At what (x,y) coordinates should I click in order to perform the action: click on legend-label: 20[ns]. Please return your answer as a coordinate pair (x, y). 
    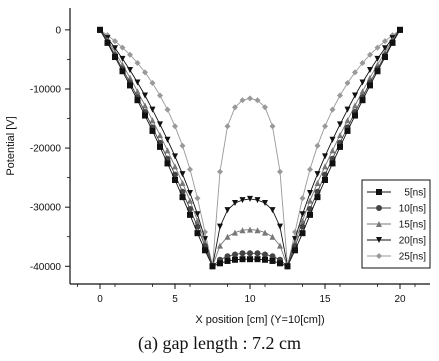
    Looking at the image, I should click on (412, 241).